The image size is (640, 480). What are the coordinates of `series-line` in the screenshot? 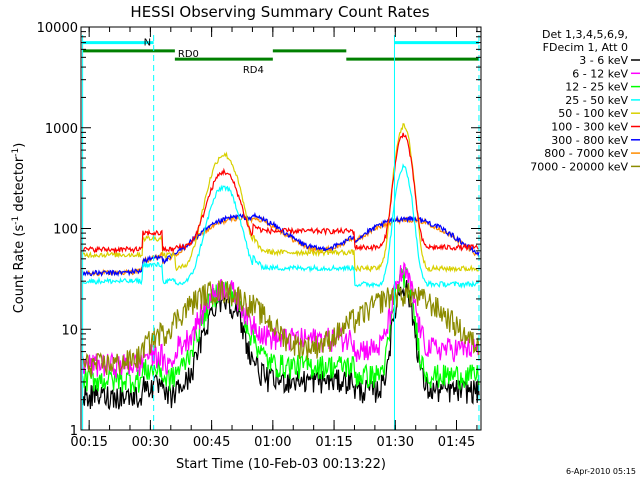 It's located at (281, 329).